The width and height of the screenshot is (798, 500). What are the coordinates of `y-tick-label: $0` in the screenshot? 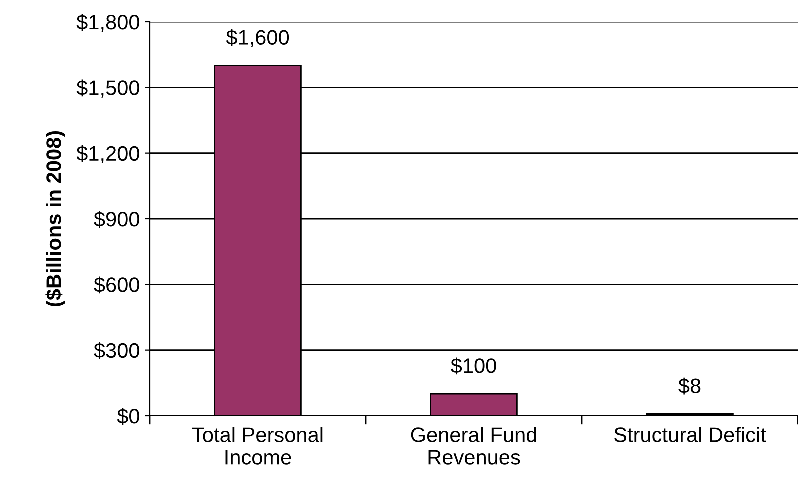 It's located at (128, 416).